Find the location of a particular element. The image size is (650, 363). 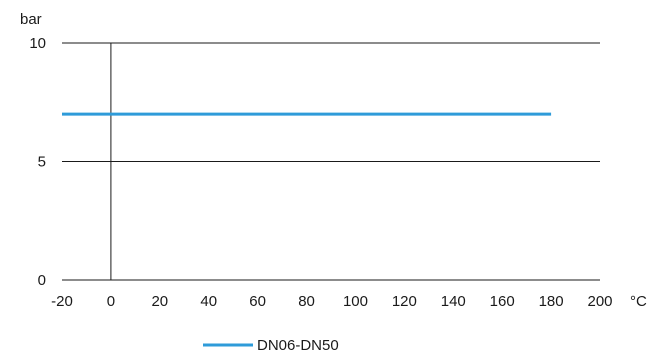

x-tick-label: 200 is located at coordinates (599, 301).